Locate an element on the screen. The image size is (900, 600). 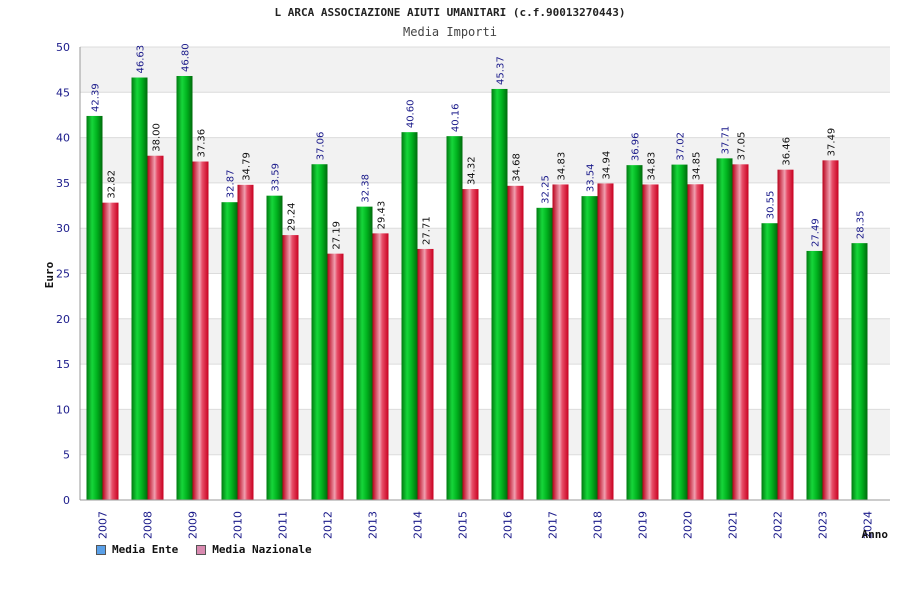
bar-media-ente-2019 is located at coordinates (634, 332).